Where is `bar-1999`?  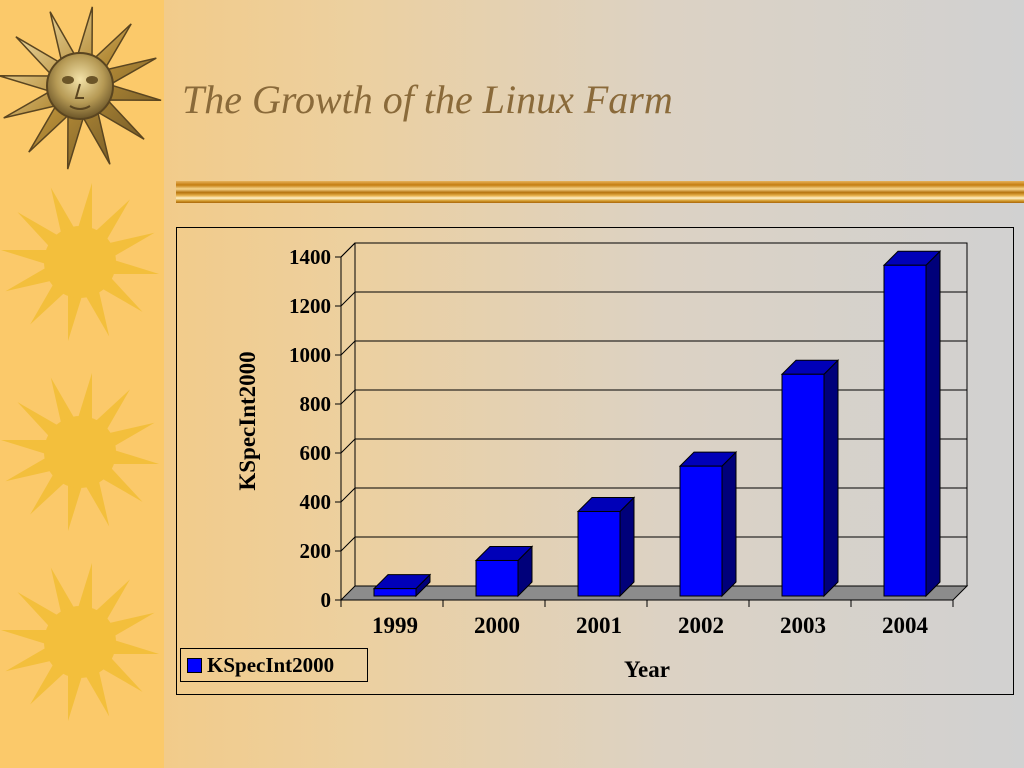 bar-1999 is located at coordinates (402, 585).